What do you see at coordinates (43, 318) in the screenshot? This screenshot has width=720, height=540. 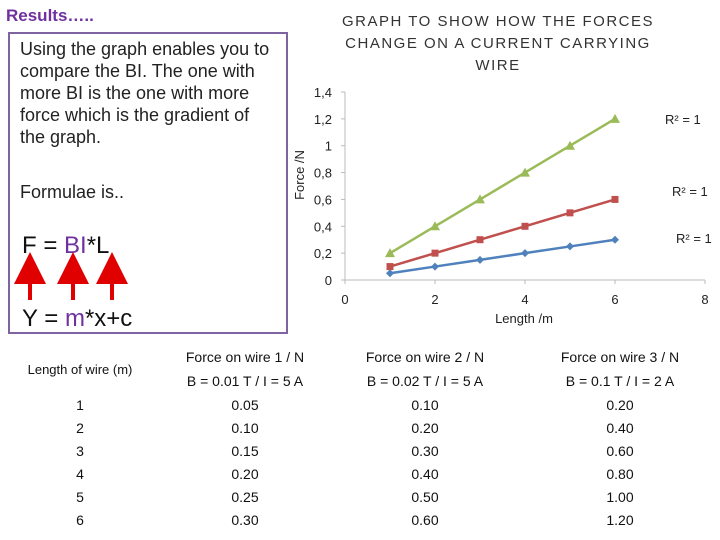 I see `formula-part: Y =` at bounding box center [43, 318].